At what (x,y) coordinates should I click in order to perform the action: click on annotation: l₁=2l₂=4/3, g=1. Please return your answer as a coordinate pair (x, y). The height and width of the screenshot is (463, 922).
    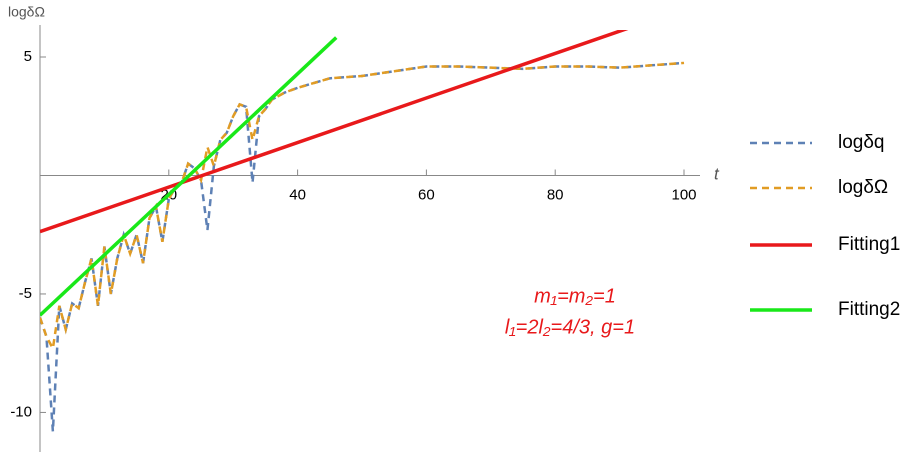
    Looking at the image, I should click on (570, 327).